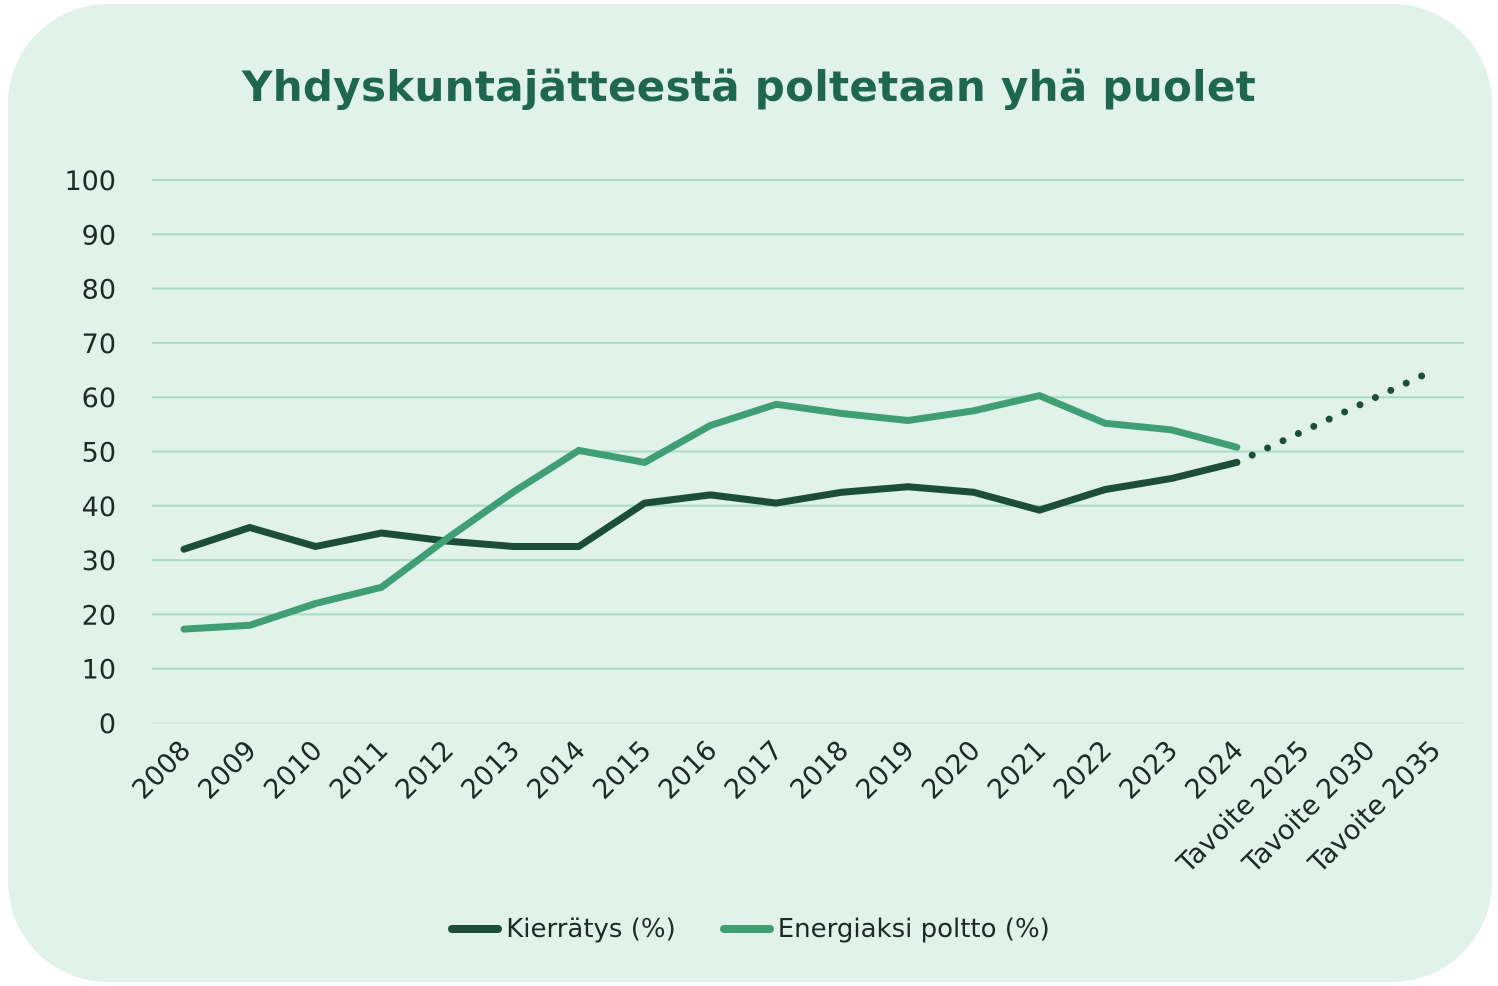 This screenshot has width=1498, height=986. I want to click on x-tick-label: 2016, so click(688, 770).